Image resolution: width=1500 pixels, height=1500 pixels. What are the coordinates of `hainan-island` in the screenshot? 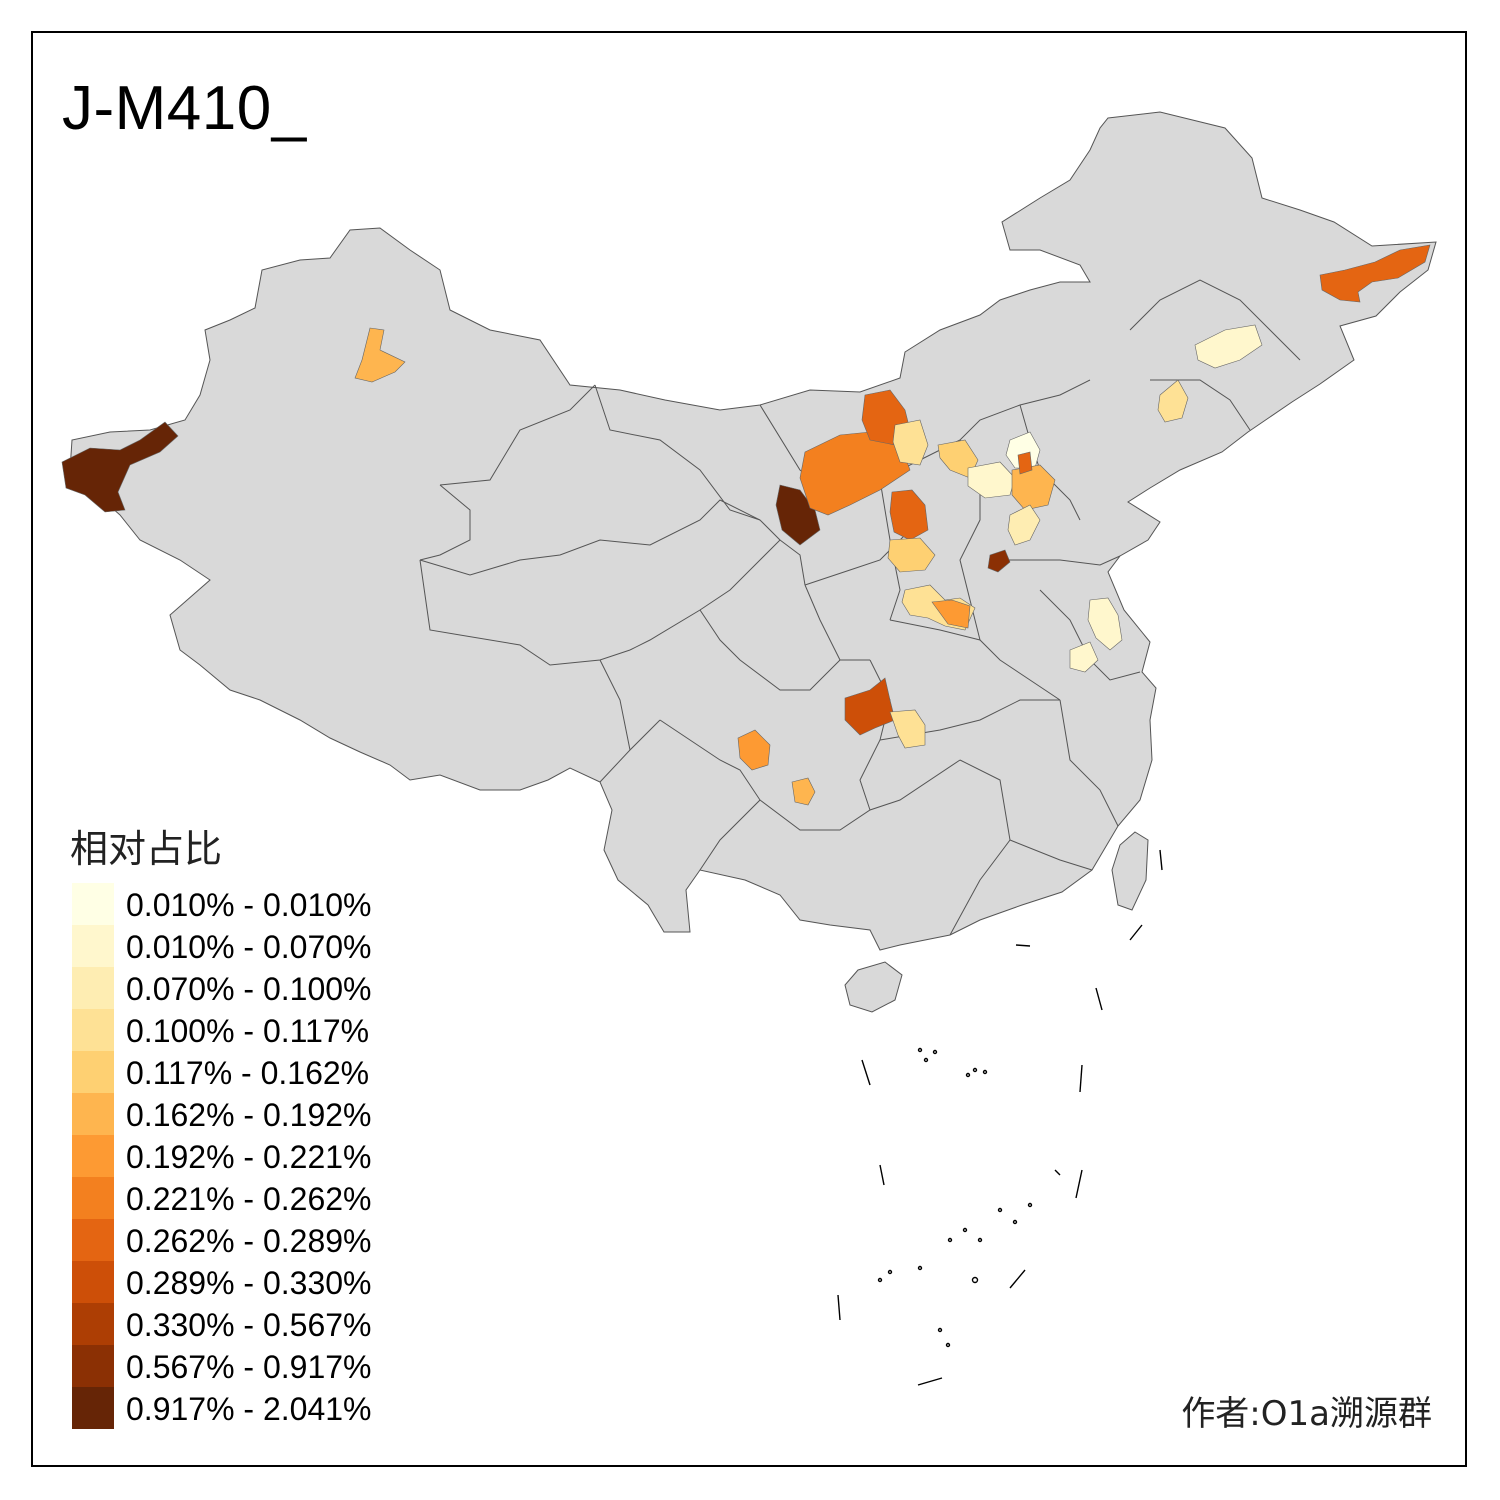 It's located at (873, 987).